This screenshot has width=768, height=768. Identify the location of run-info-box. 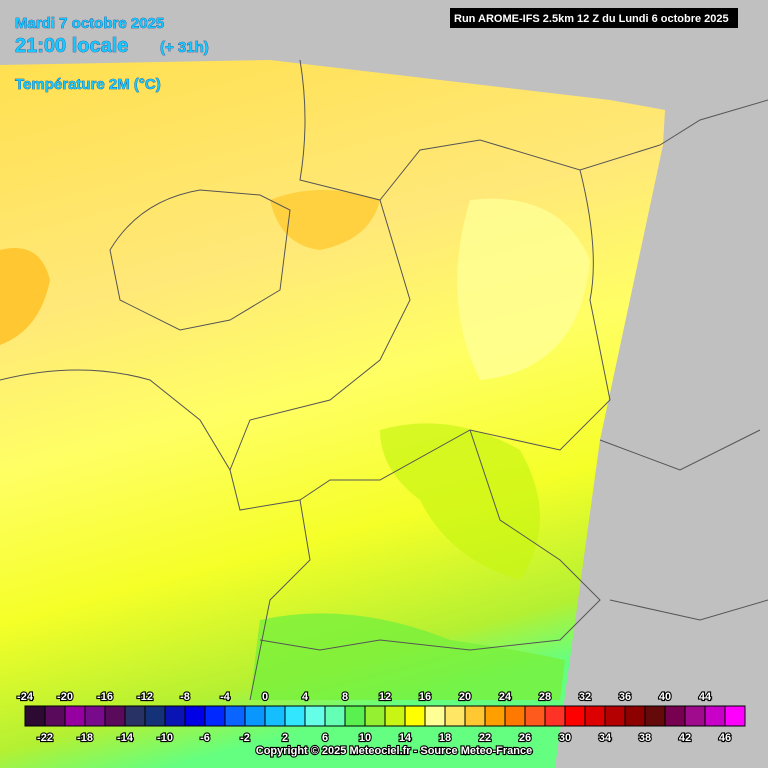
(594, 18).